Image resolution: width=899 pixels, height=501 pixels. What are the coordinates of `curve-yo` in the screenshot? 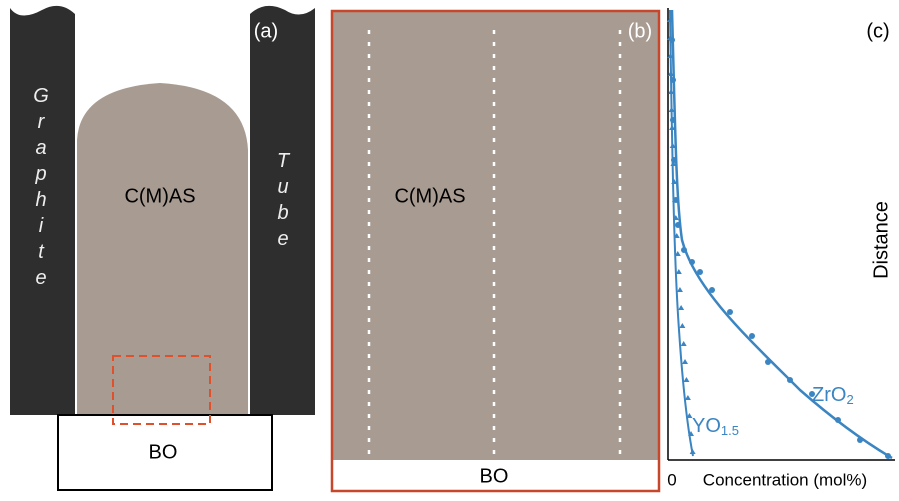 It's located at (681, 233).